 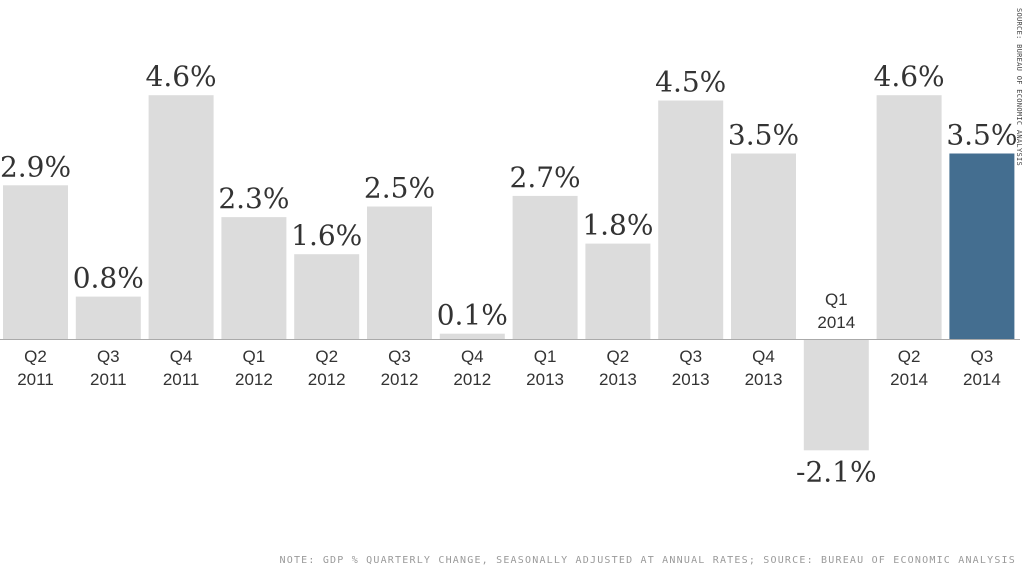 What do you see at coordinates (399, 356) in the screenshot?
I see `category-label-5-quarter: Q3` at bounding box center [399, 356].